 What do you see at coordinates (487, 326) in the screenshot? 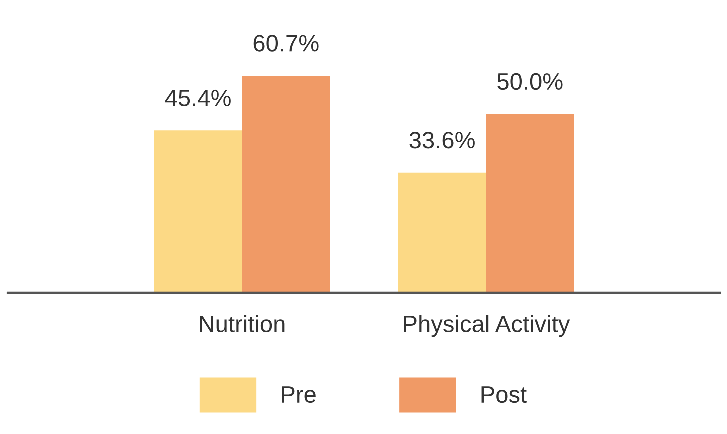
I see `x-tick-label: Physical Activity` at bounding box center [487, 326].